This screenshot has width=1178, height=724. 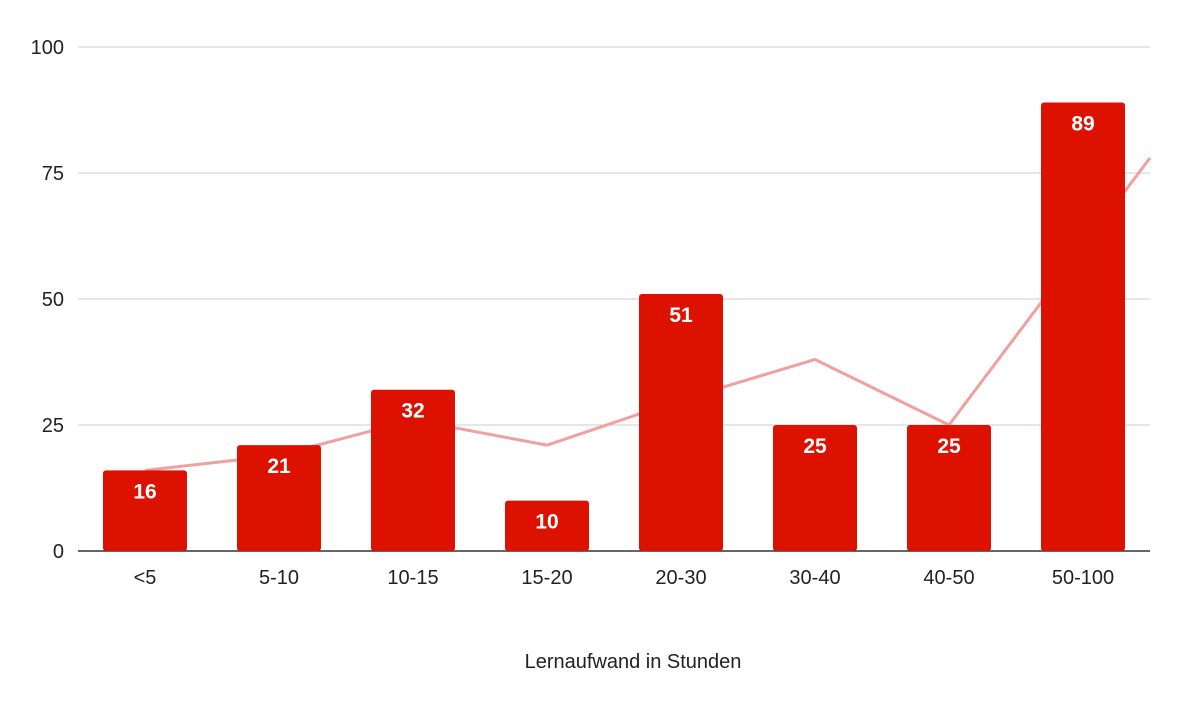 I want to click on x-tick-label: 30-40, so click(x=814, y=578).